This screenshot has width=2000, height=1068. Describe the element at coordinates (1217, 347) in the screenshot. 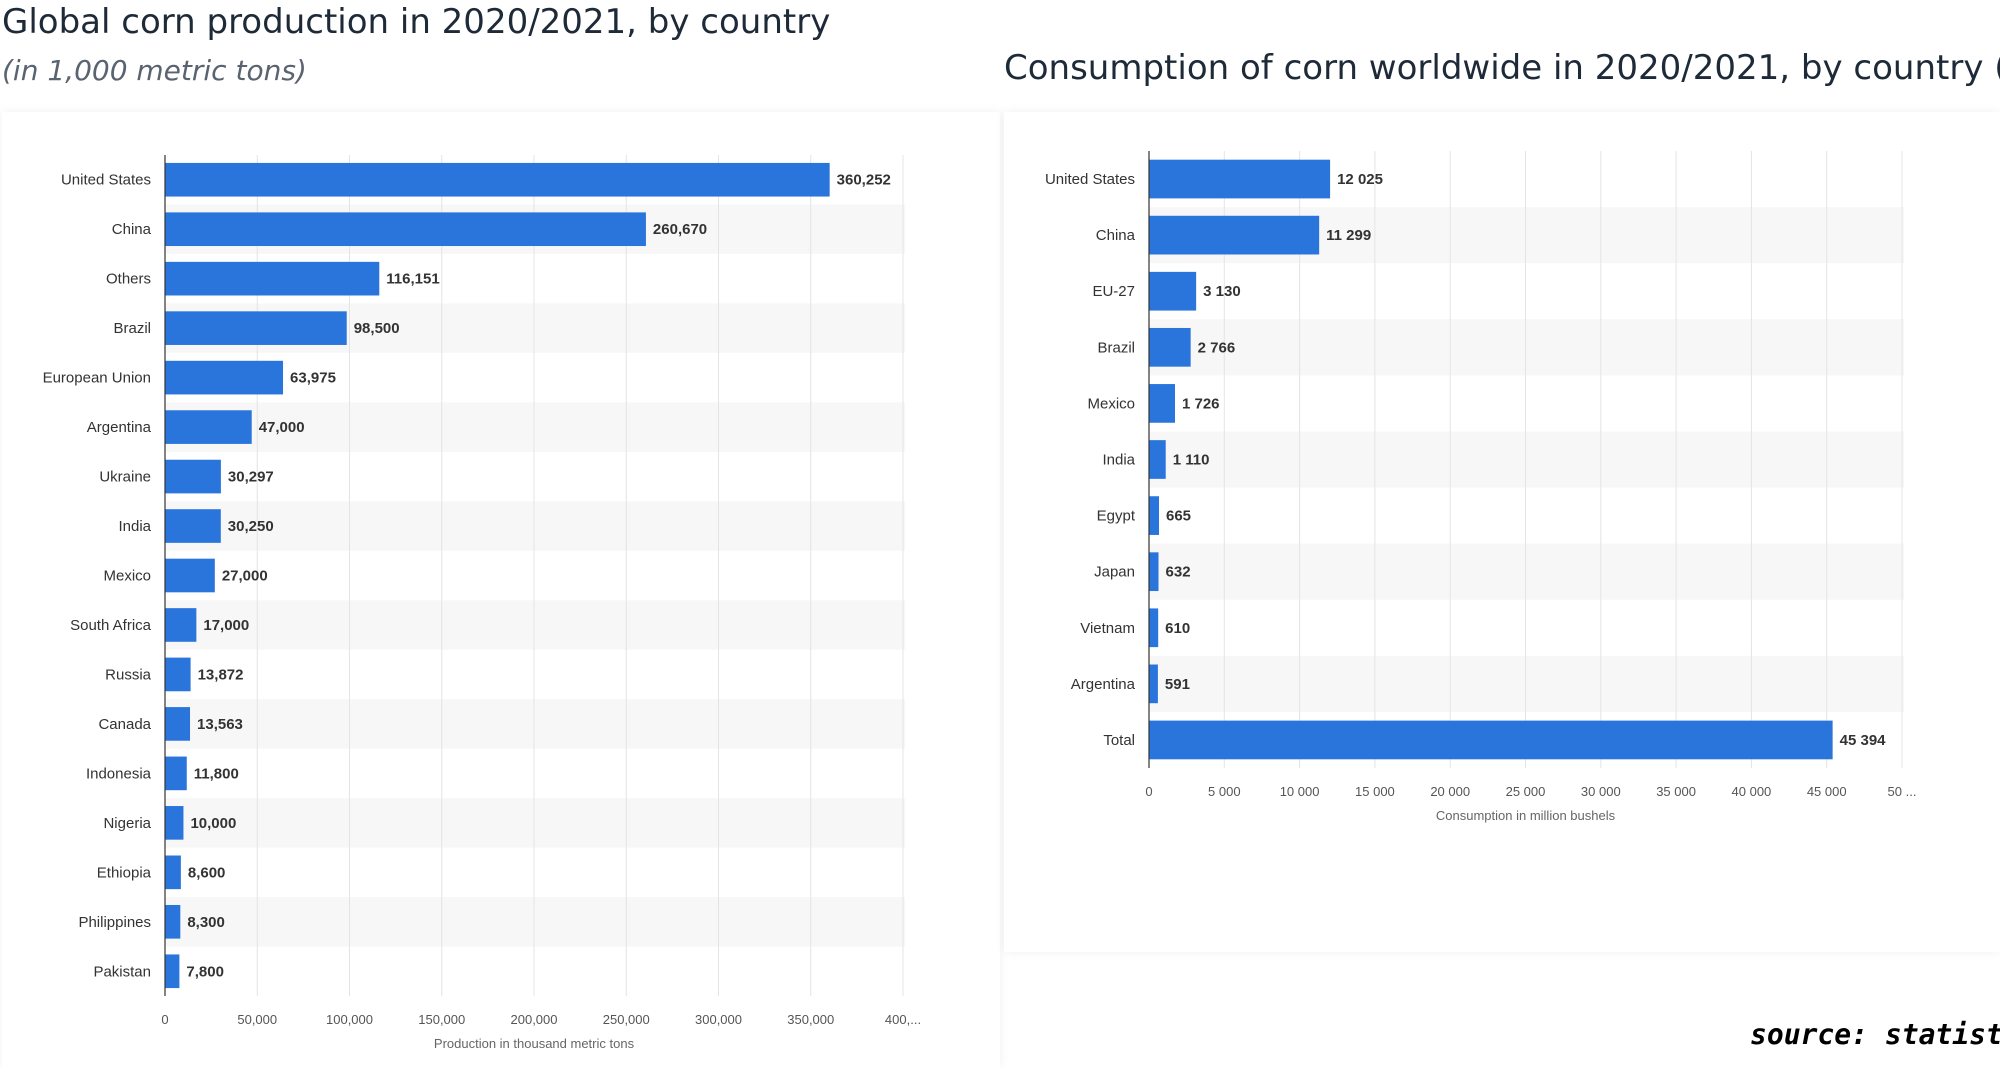

I see `consumption-value-label: 2 766` at that location.